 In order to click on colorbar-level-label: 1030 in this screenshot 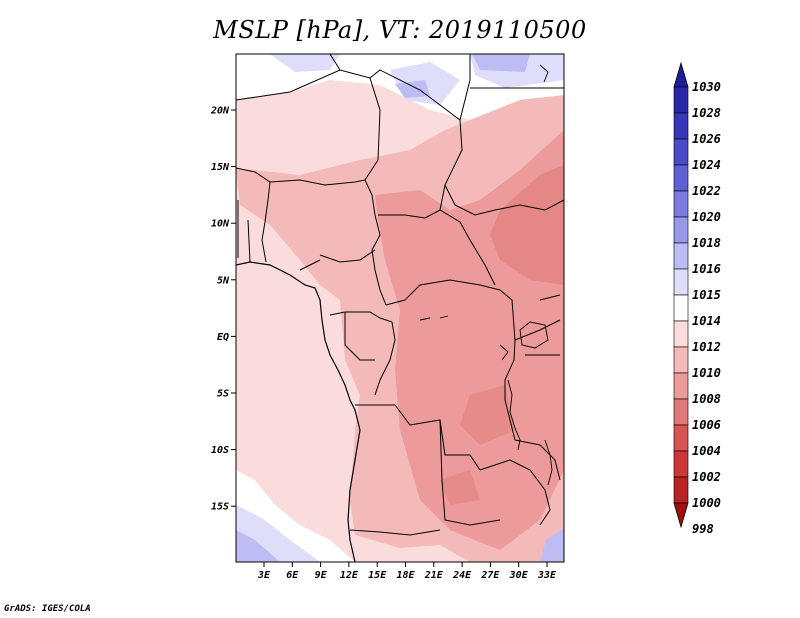, I will do `click(706, 87)`.